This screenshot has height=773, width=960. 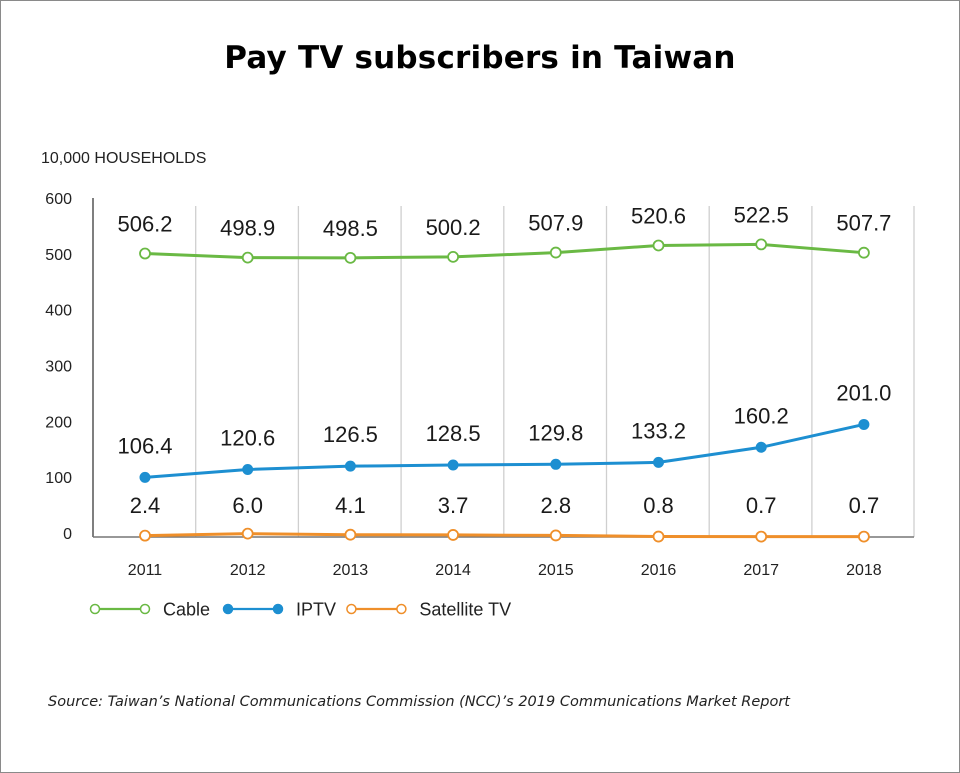 I want to click on x-tick-label: 2011, so click(x=145, y=570).